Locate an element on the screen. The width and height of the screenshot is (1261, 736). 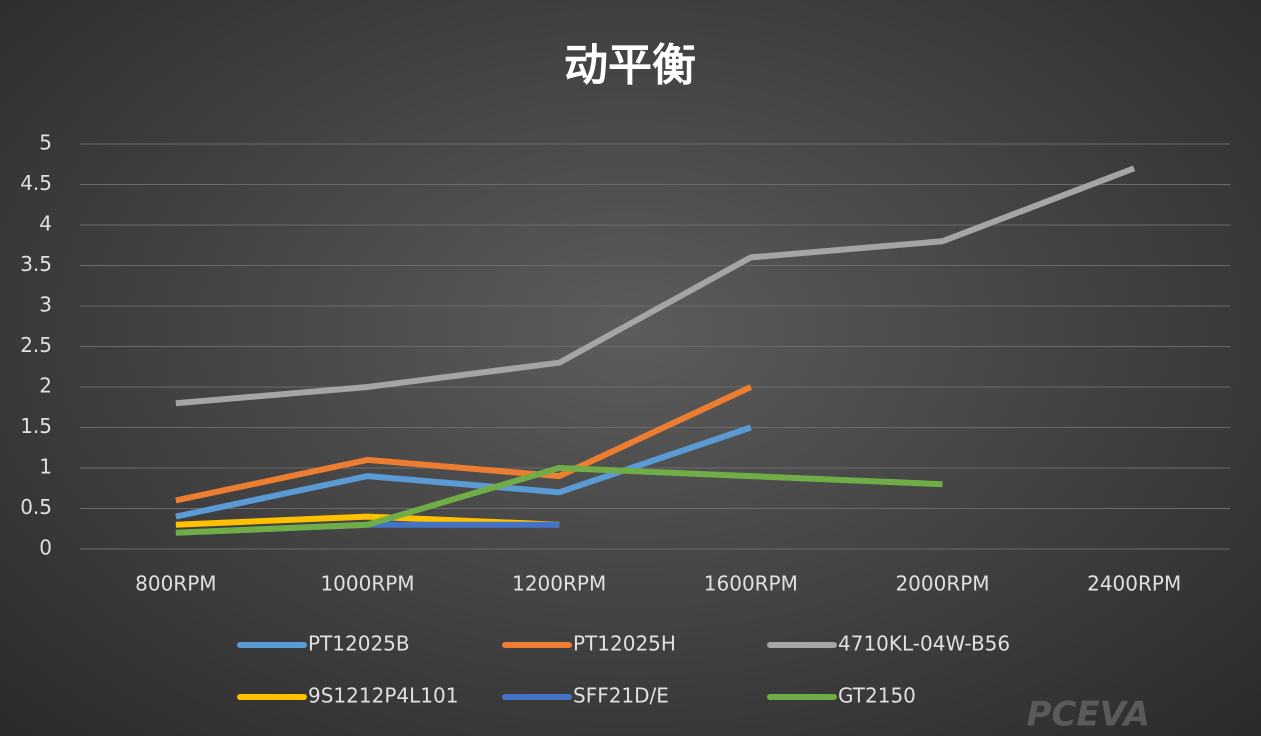
y-tick-label: 3.5 is located at coordinates (36, 264).